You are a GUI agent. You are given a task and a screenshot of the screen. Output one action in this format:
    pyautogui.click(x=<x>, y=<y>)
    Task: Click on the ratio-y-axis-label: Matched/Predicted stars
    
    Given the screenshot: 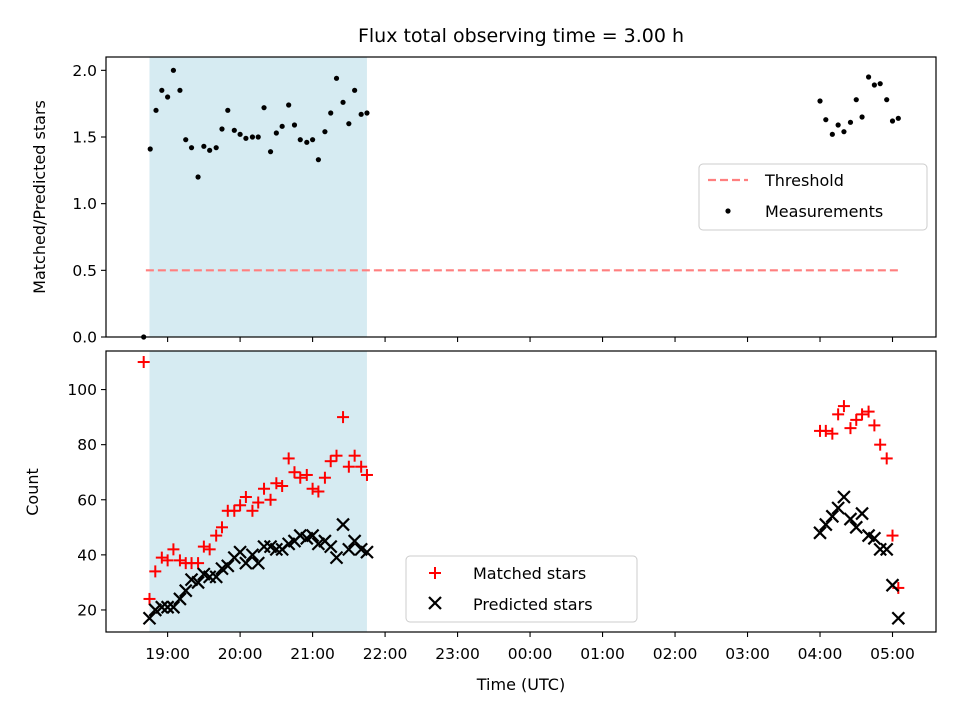 What is the action you would take?
    pyautogui.click(x=39, y=197)
    